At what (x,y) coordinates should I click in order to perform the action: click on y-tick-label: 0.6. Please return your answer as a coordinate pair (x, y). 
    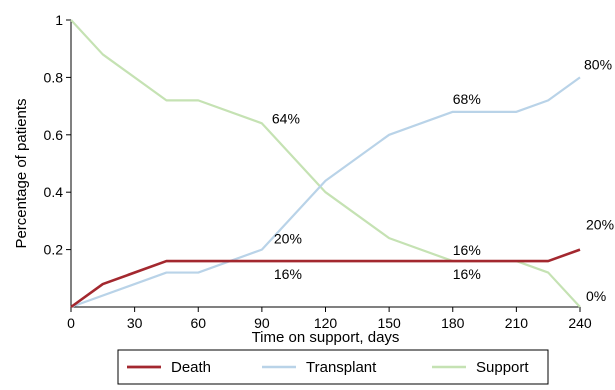
    Looking at the image, I should click on (54, 135).